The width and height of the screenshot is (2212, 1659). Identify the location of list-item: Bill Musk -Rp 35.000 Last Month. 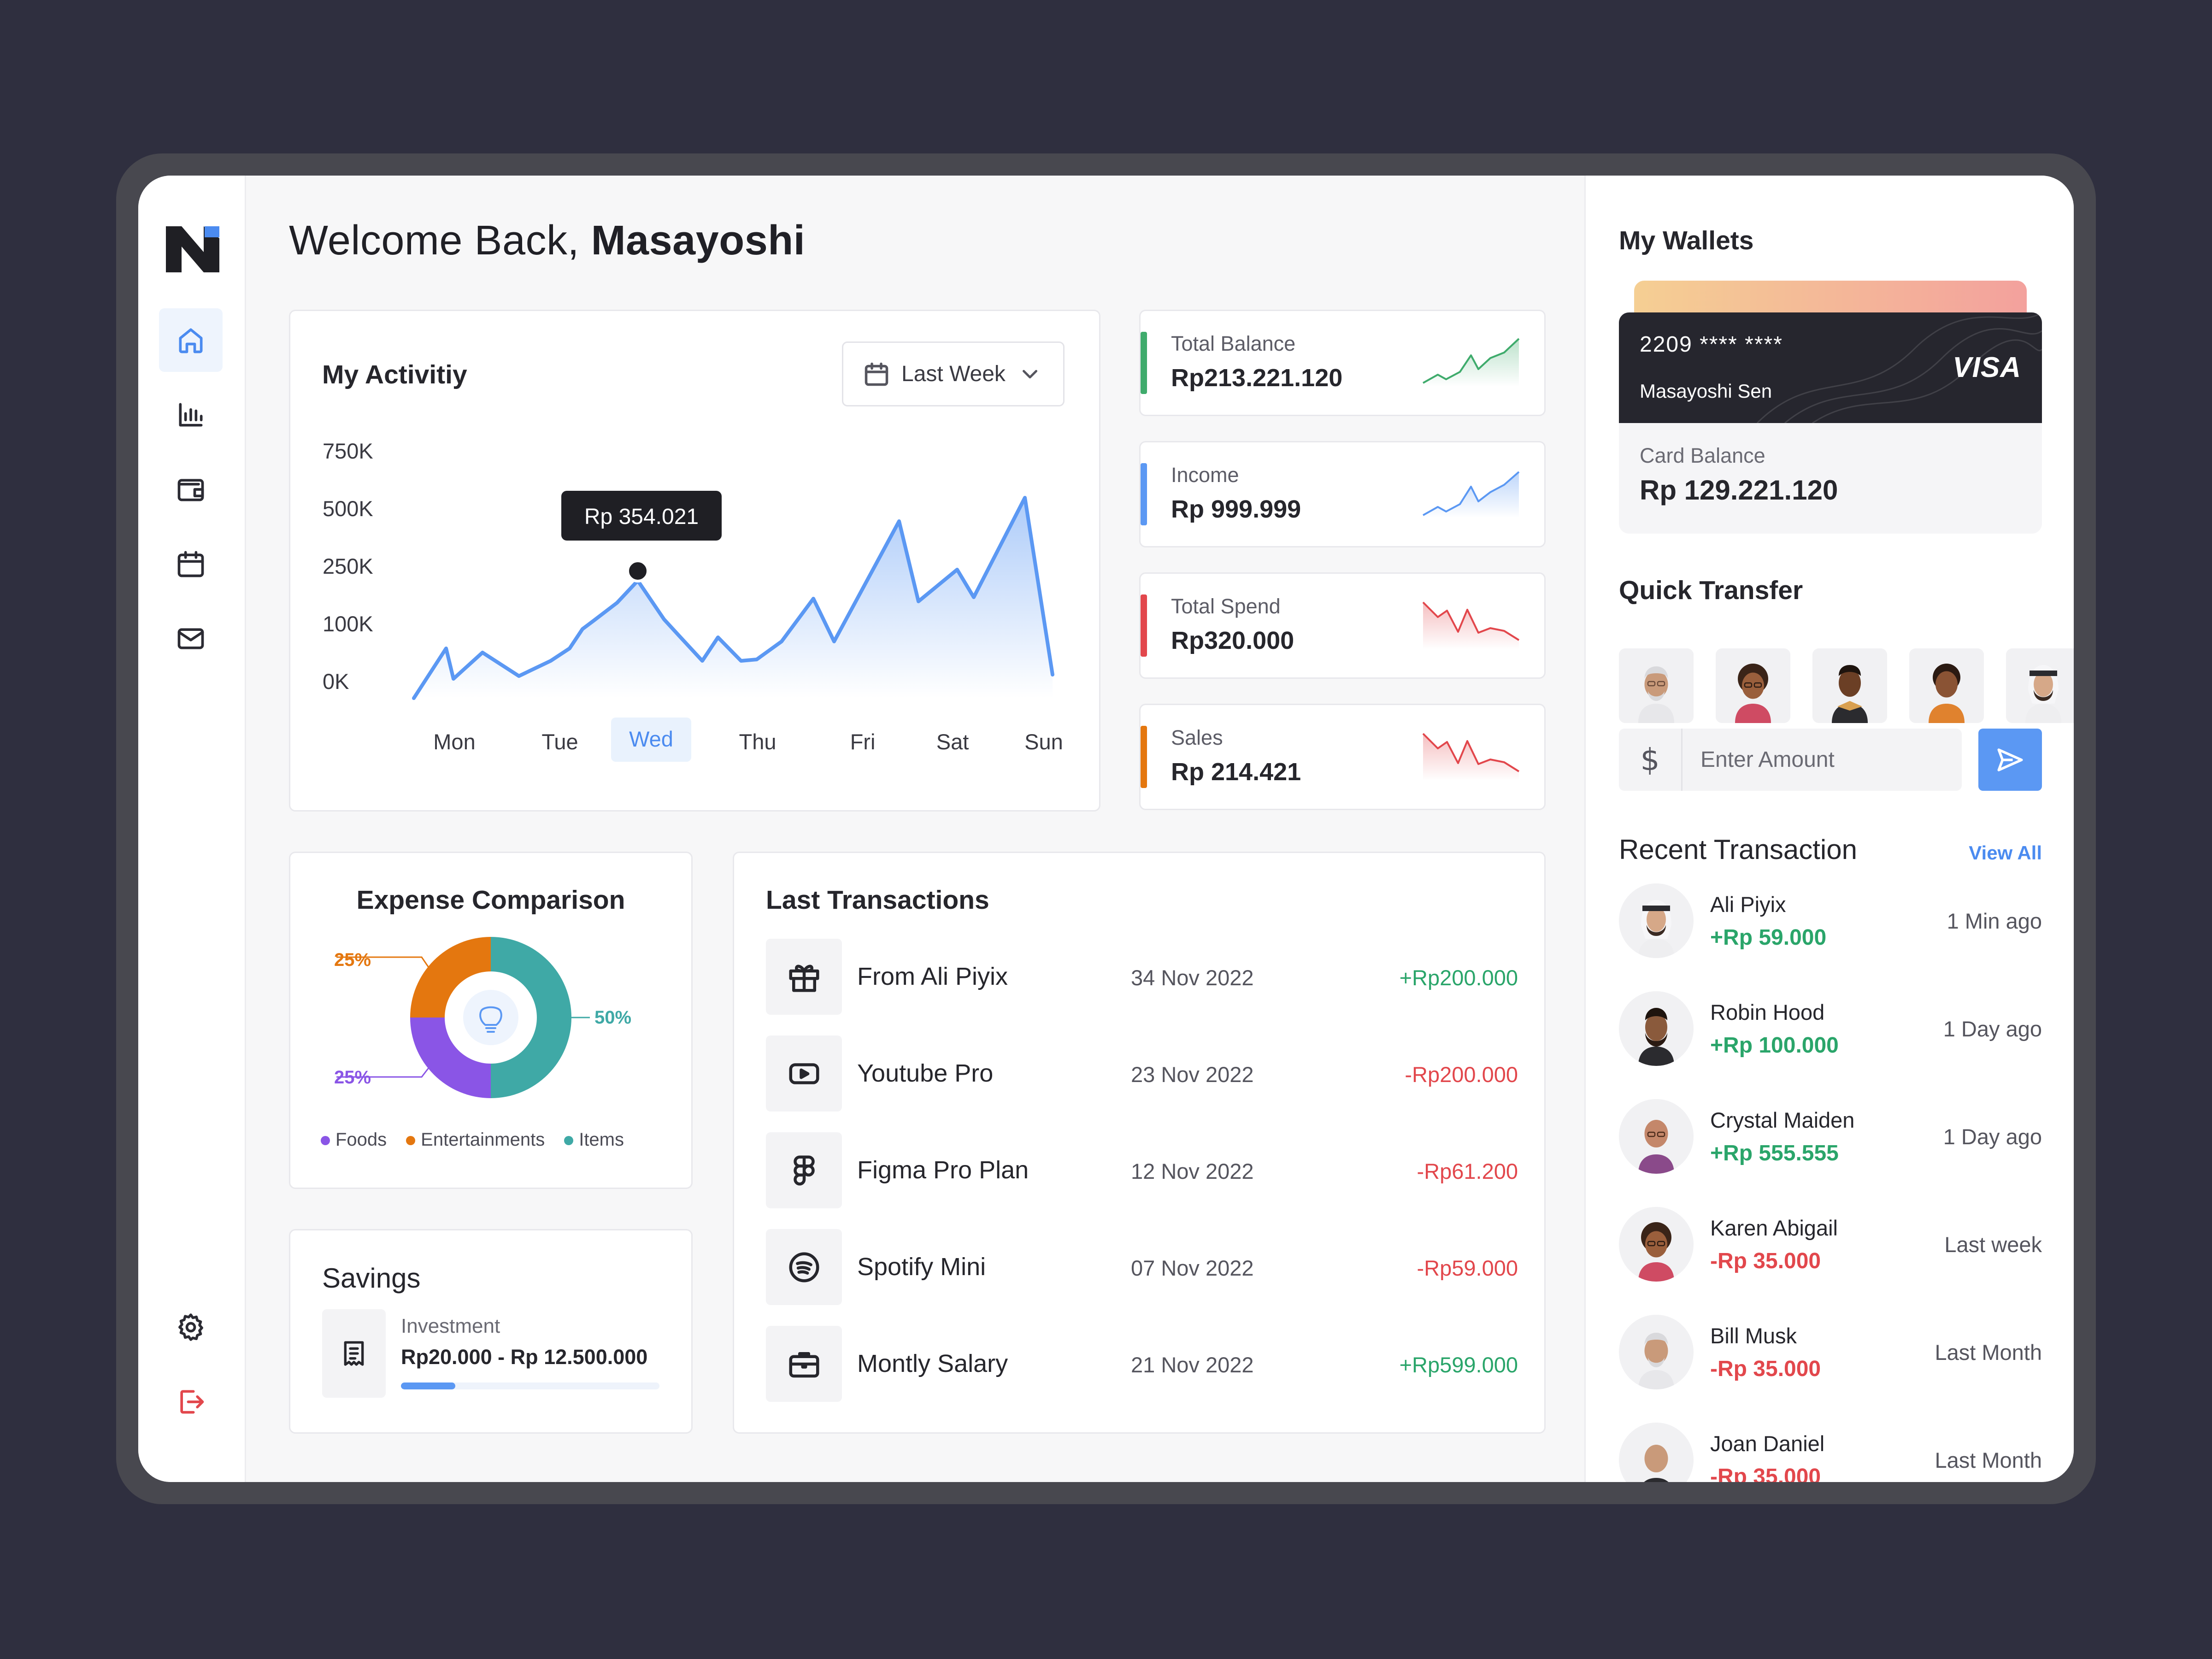
(1830, 1353).